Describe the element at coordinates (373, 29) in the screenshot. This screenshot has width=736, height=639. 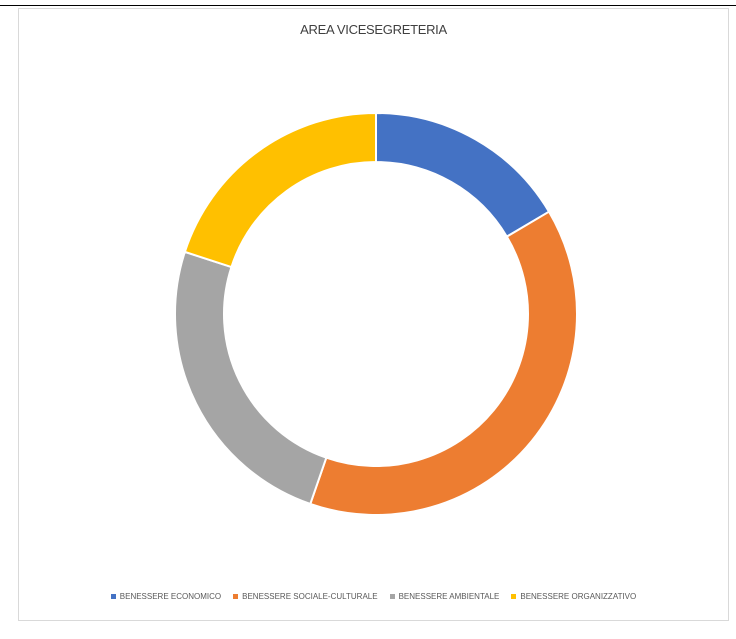
I see `chart-title: AREA VICESEGRETERIA` at that location.